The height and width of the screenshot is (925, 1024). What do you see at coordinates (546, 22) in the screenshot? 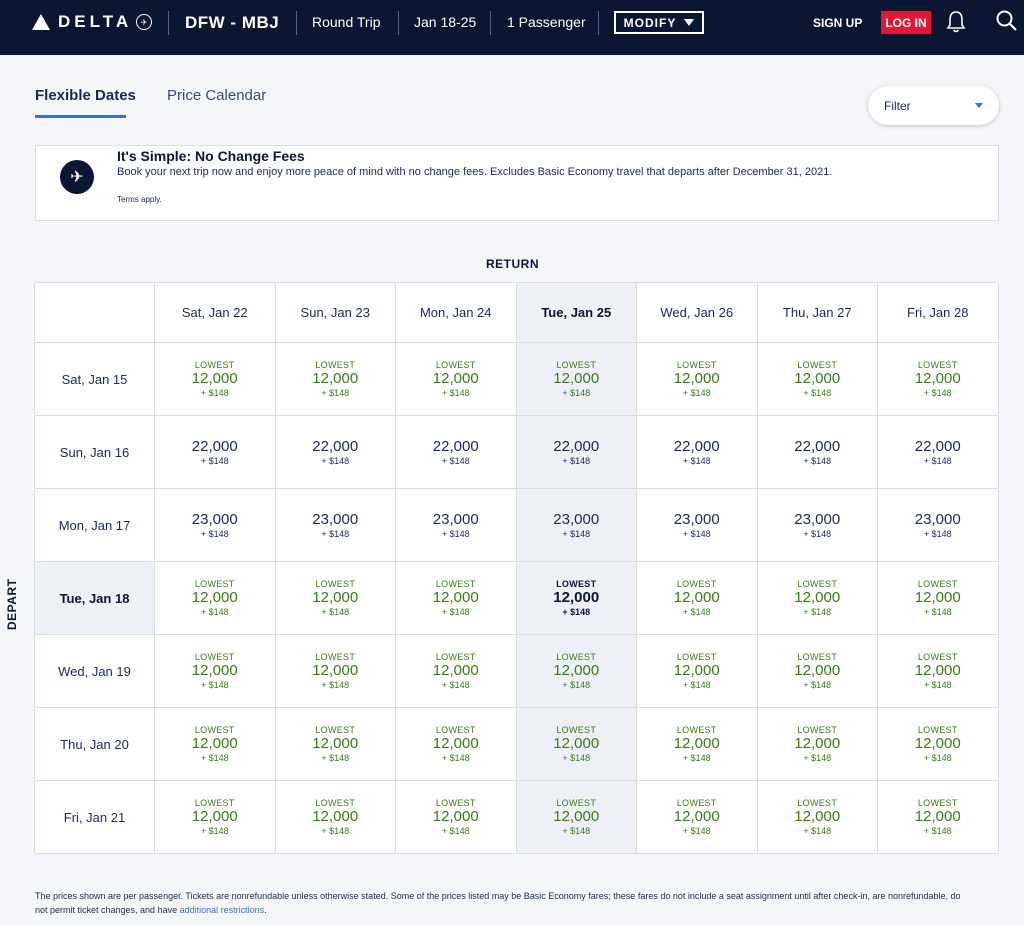
I see `passenger-count: 1 Passenger` at bounding box center [546, 22].